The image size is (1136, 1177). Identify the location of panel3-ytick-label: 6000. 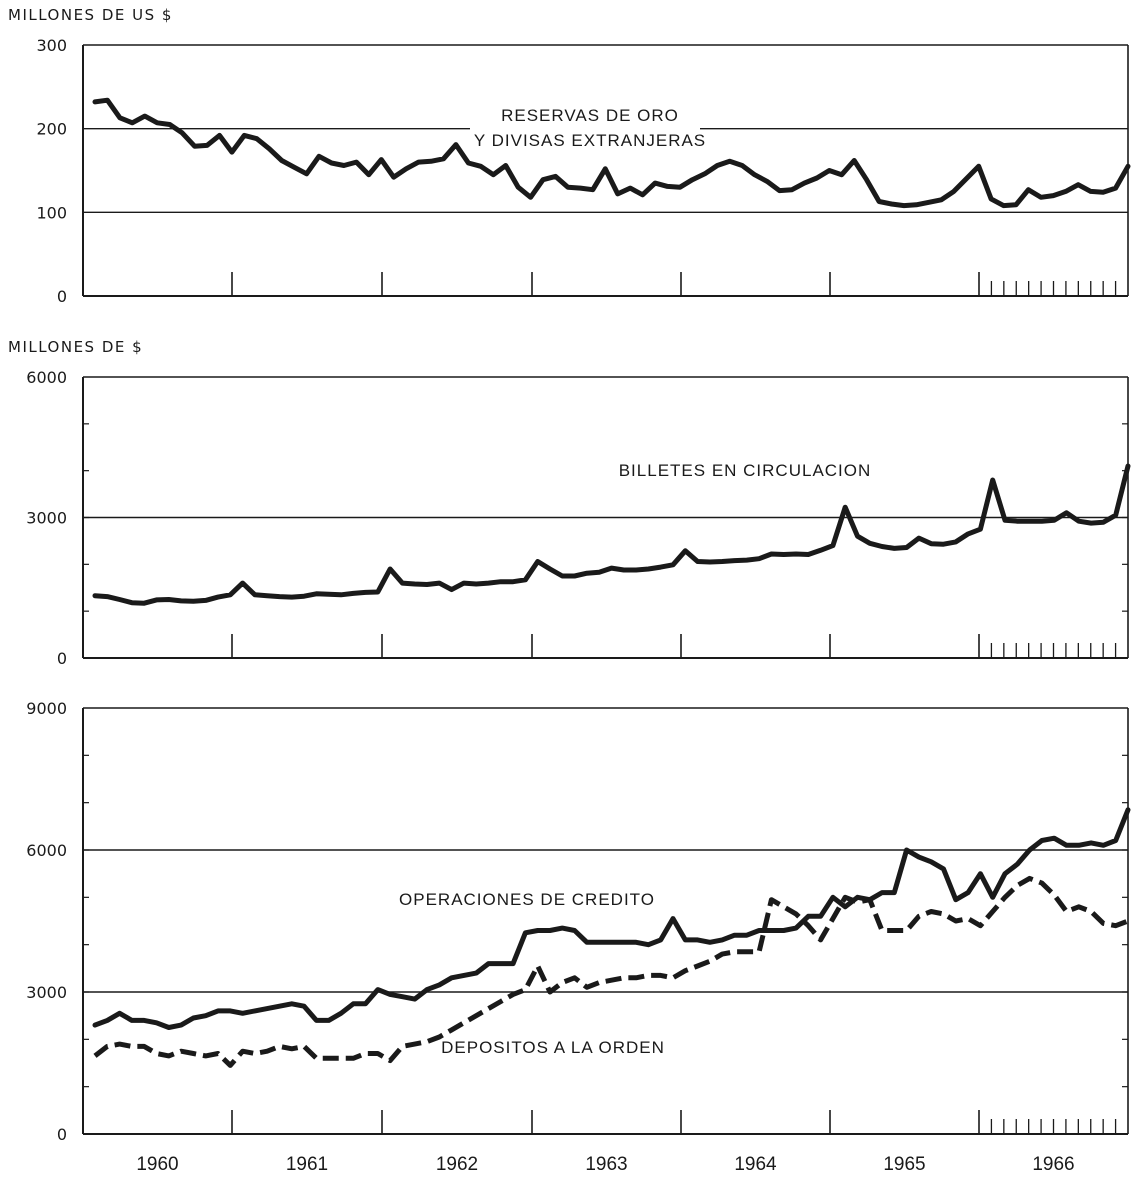
(46, 850).